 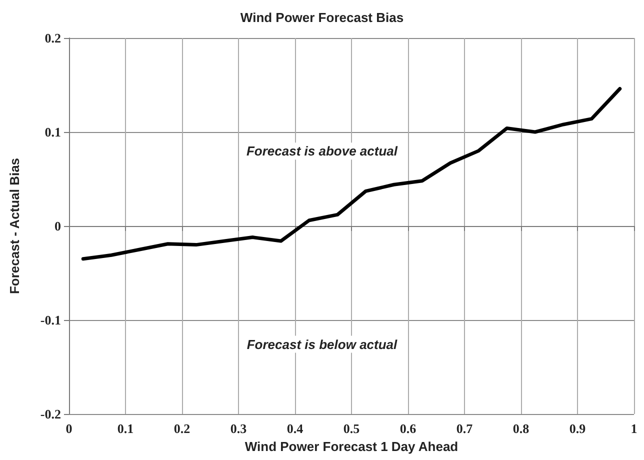 What do you see at coordinates (57, 226) in the screenshot?
I see `y-tick-label: 0` at bounding box center [57, 226].